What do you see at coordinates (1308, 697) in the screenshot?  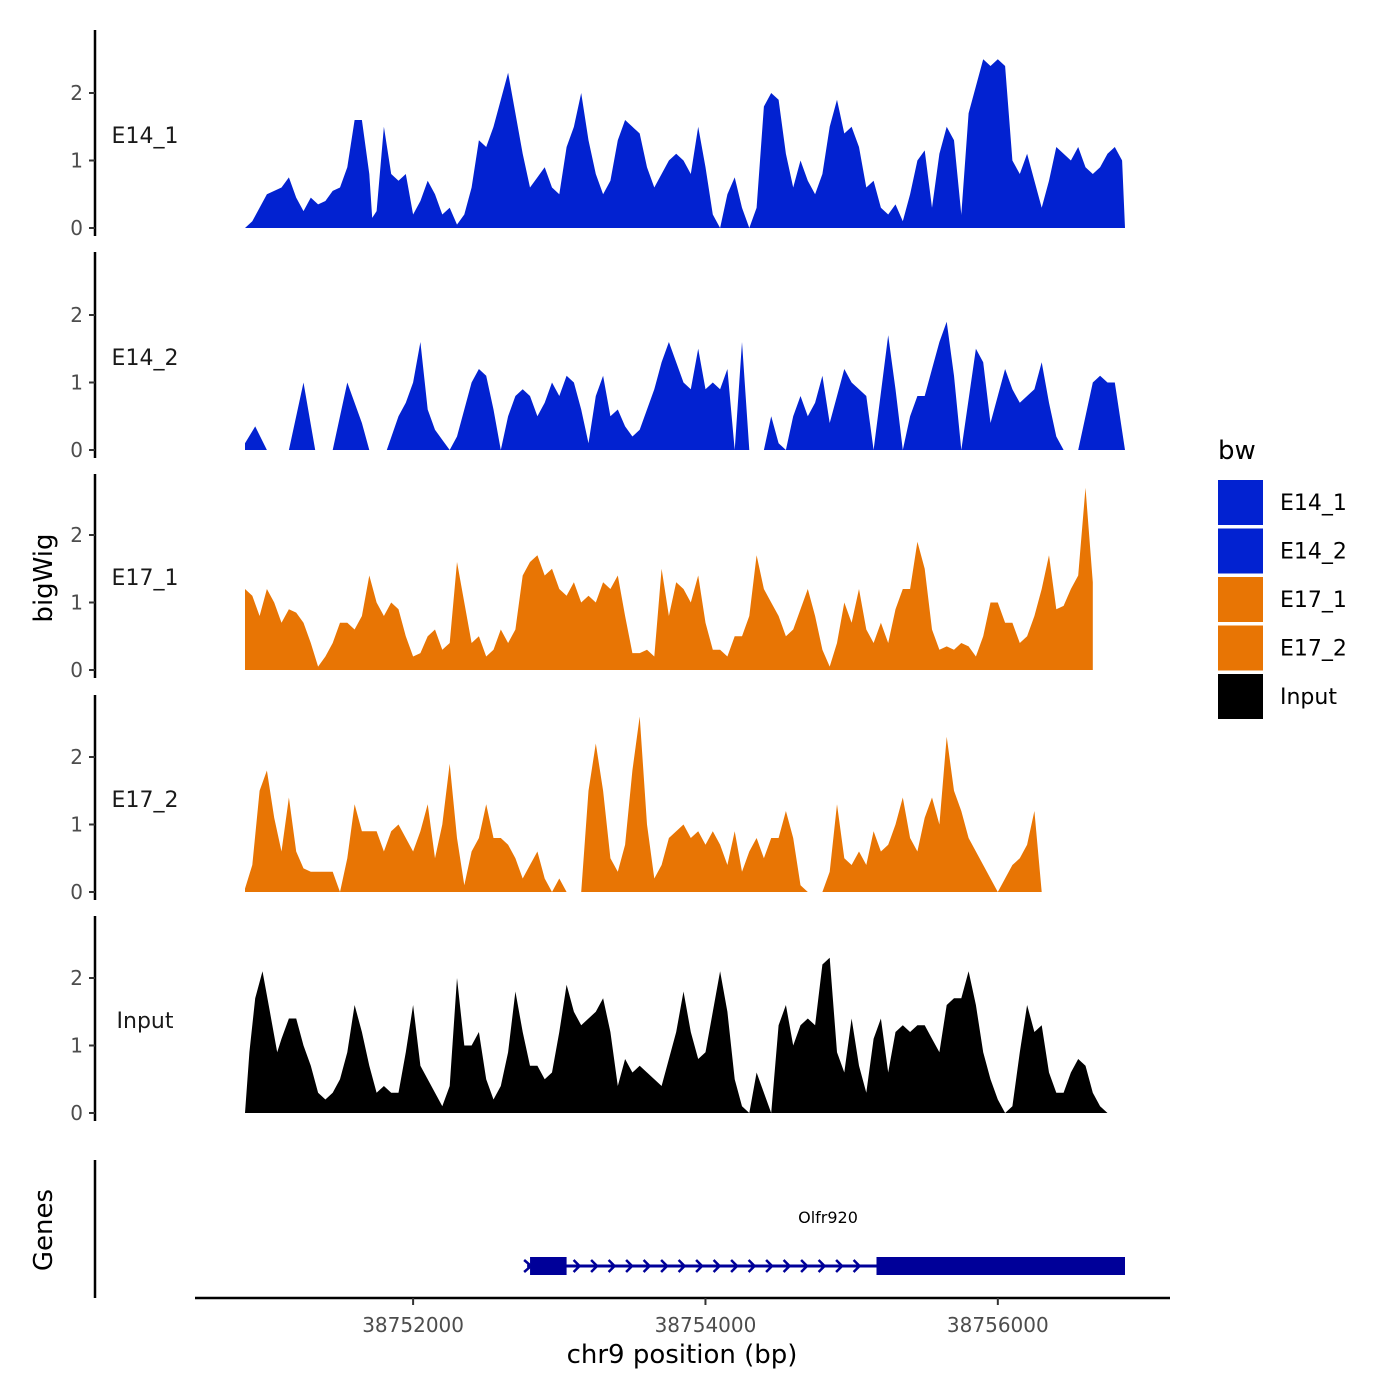 I see `legend-label-Input: Input` at bounding box center [1308, 697].